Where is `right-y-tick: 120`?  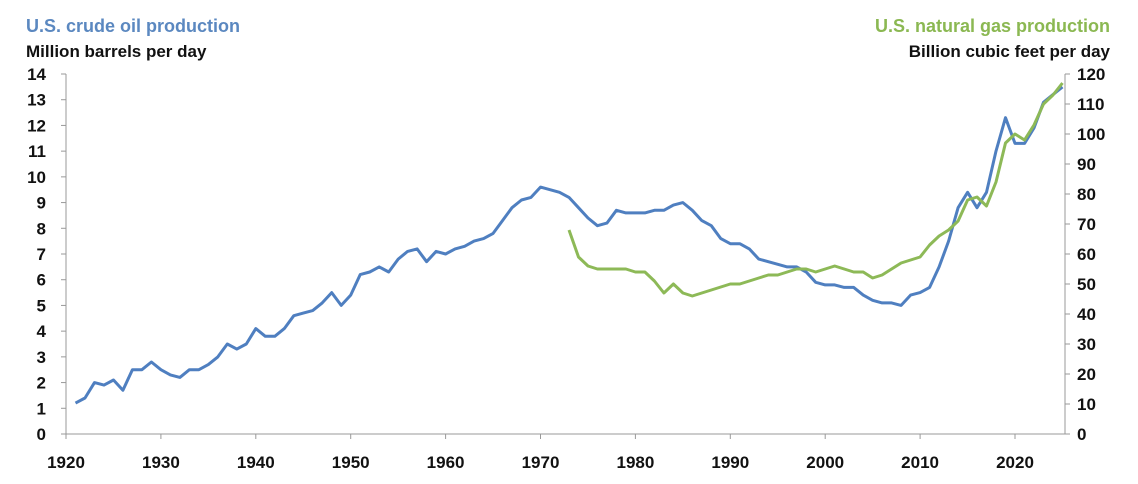
right-y-tick: 120 is located at coordinates (1091, 74).